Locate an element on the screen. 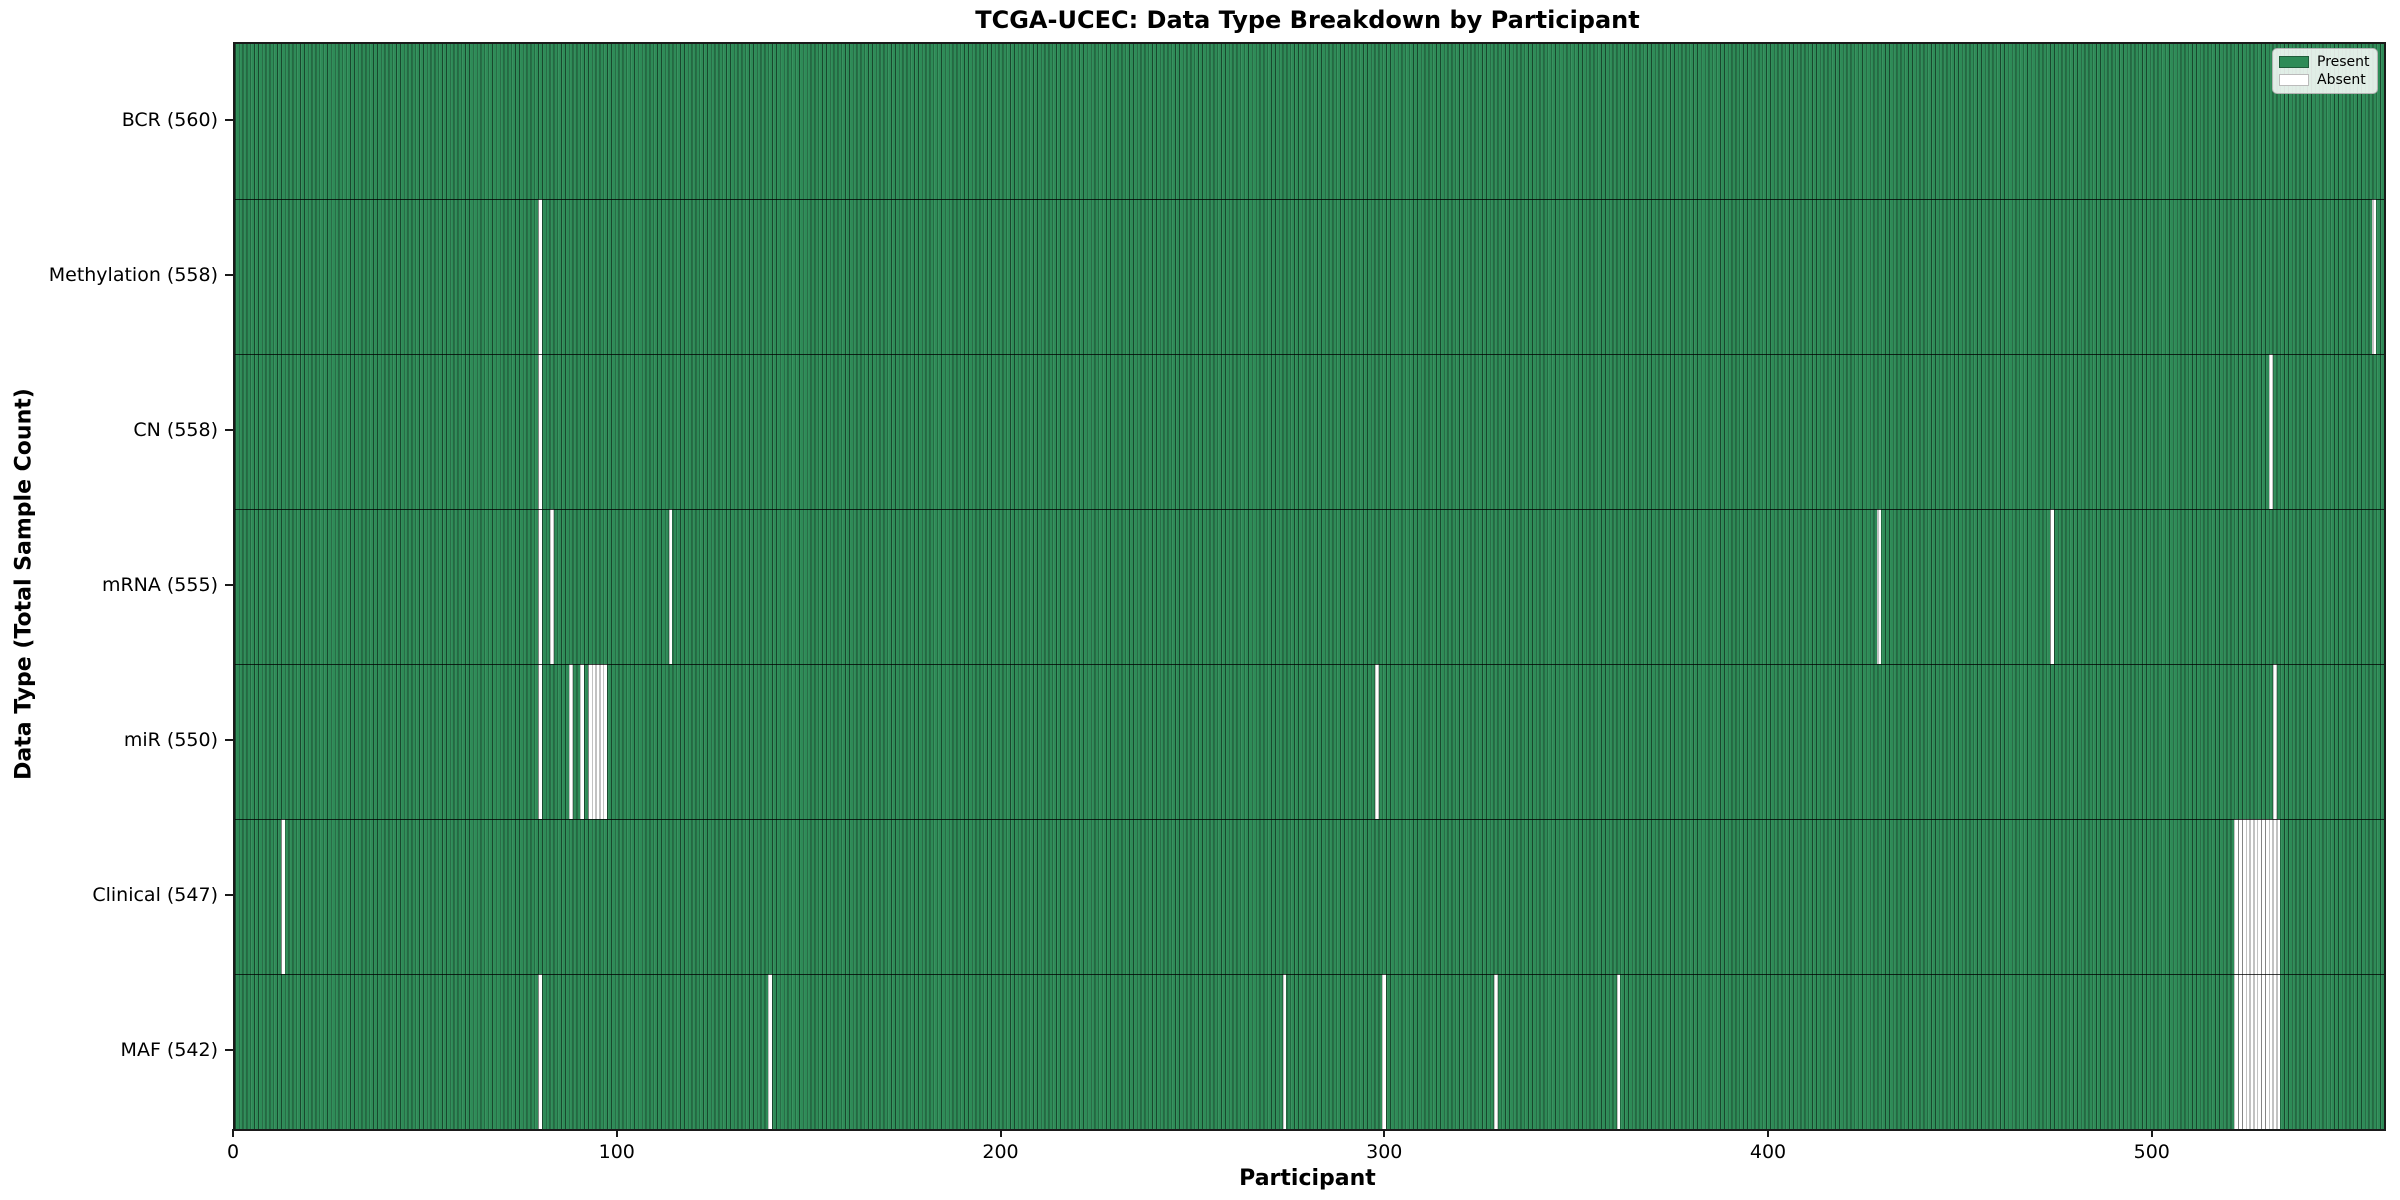  x-tick-label-0: 0 is located at coordinates (233, 1152).